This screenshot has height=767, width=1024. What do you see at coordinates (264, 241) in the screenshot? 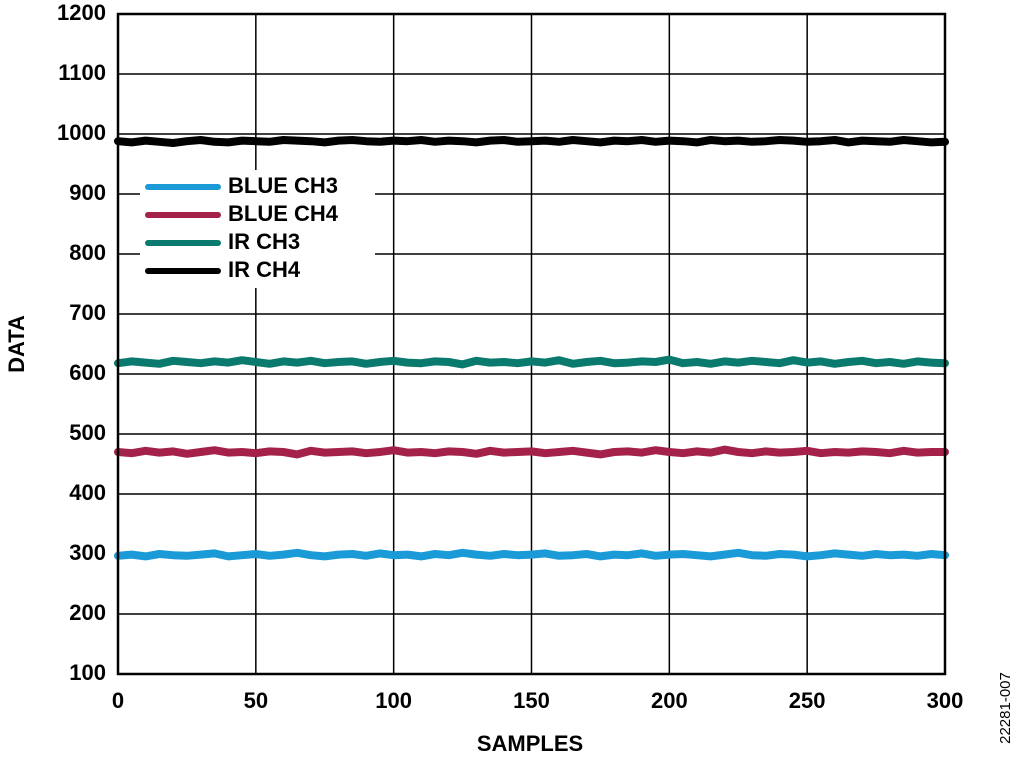
I see `legend-label: IR CH3` at bounding box center [264, 241].